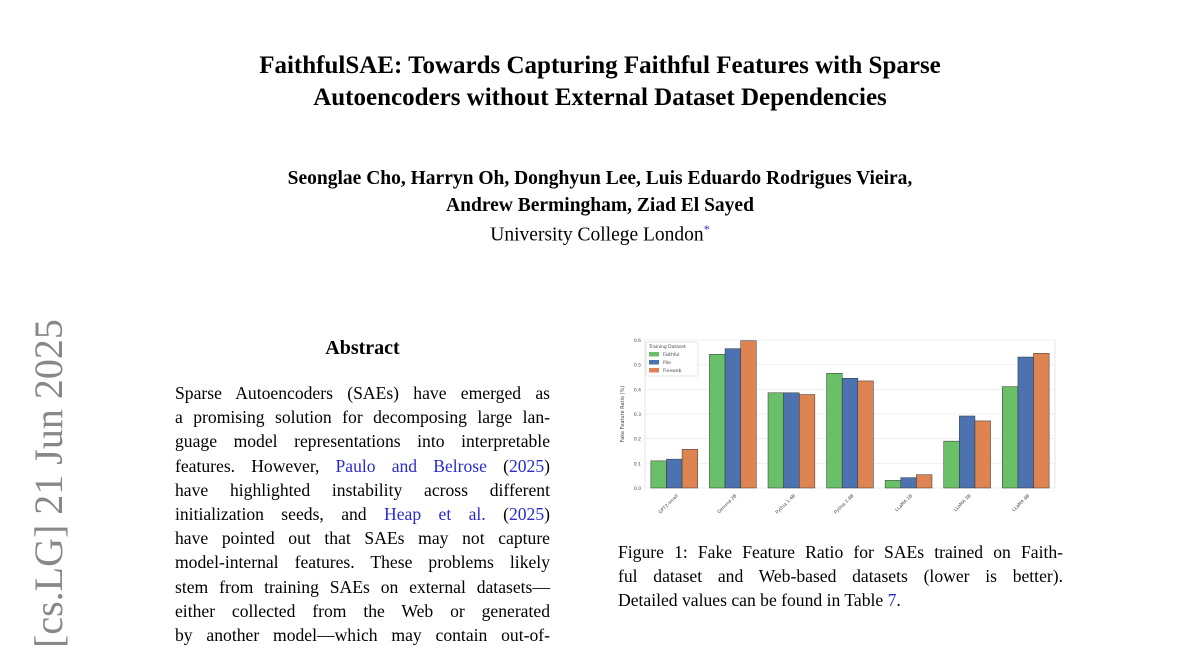 The height and width of the screenshot is (648, 1200). I want to click on y-axis-label: Fake Feature Ratio (%), so click(623, 414).